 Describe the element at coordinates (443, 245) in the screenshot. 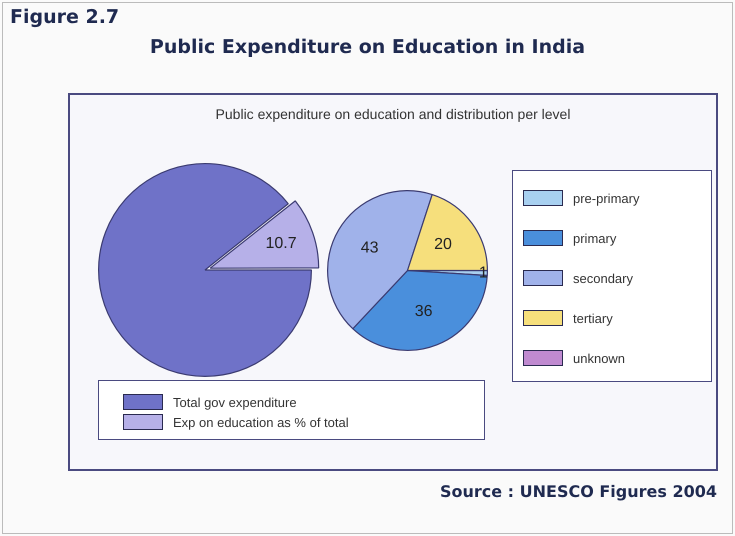

I see `data-label: 20` at that location.